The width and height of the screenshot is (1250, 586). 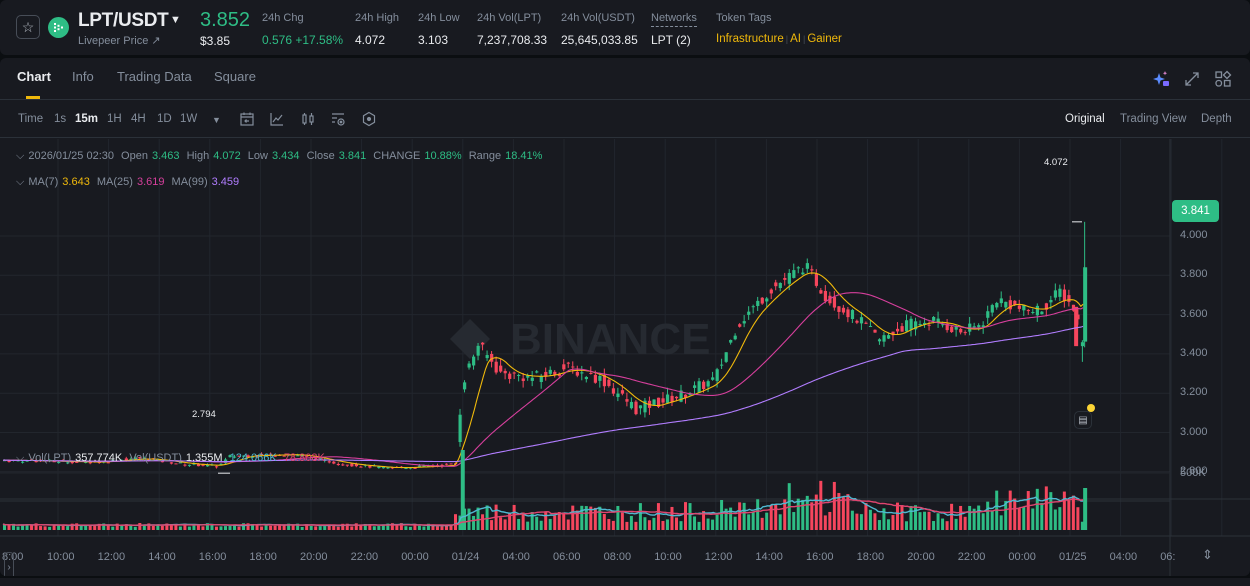 What do you see at coordinates (134, 156) in the screenshot?
I see `open-label: Open` at bounding box center [134, 156].